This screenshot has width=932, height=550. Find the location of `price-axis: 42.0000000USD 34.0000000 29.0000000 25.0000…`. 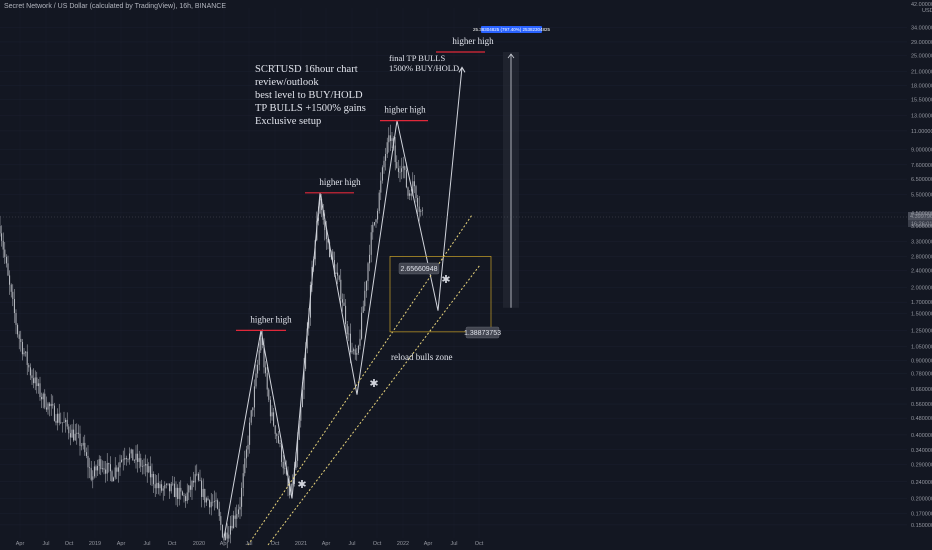

price-axis: 42.0000000USD 34.0000000 29.0000000 25.0000… is located at coordinates (921, 265).